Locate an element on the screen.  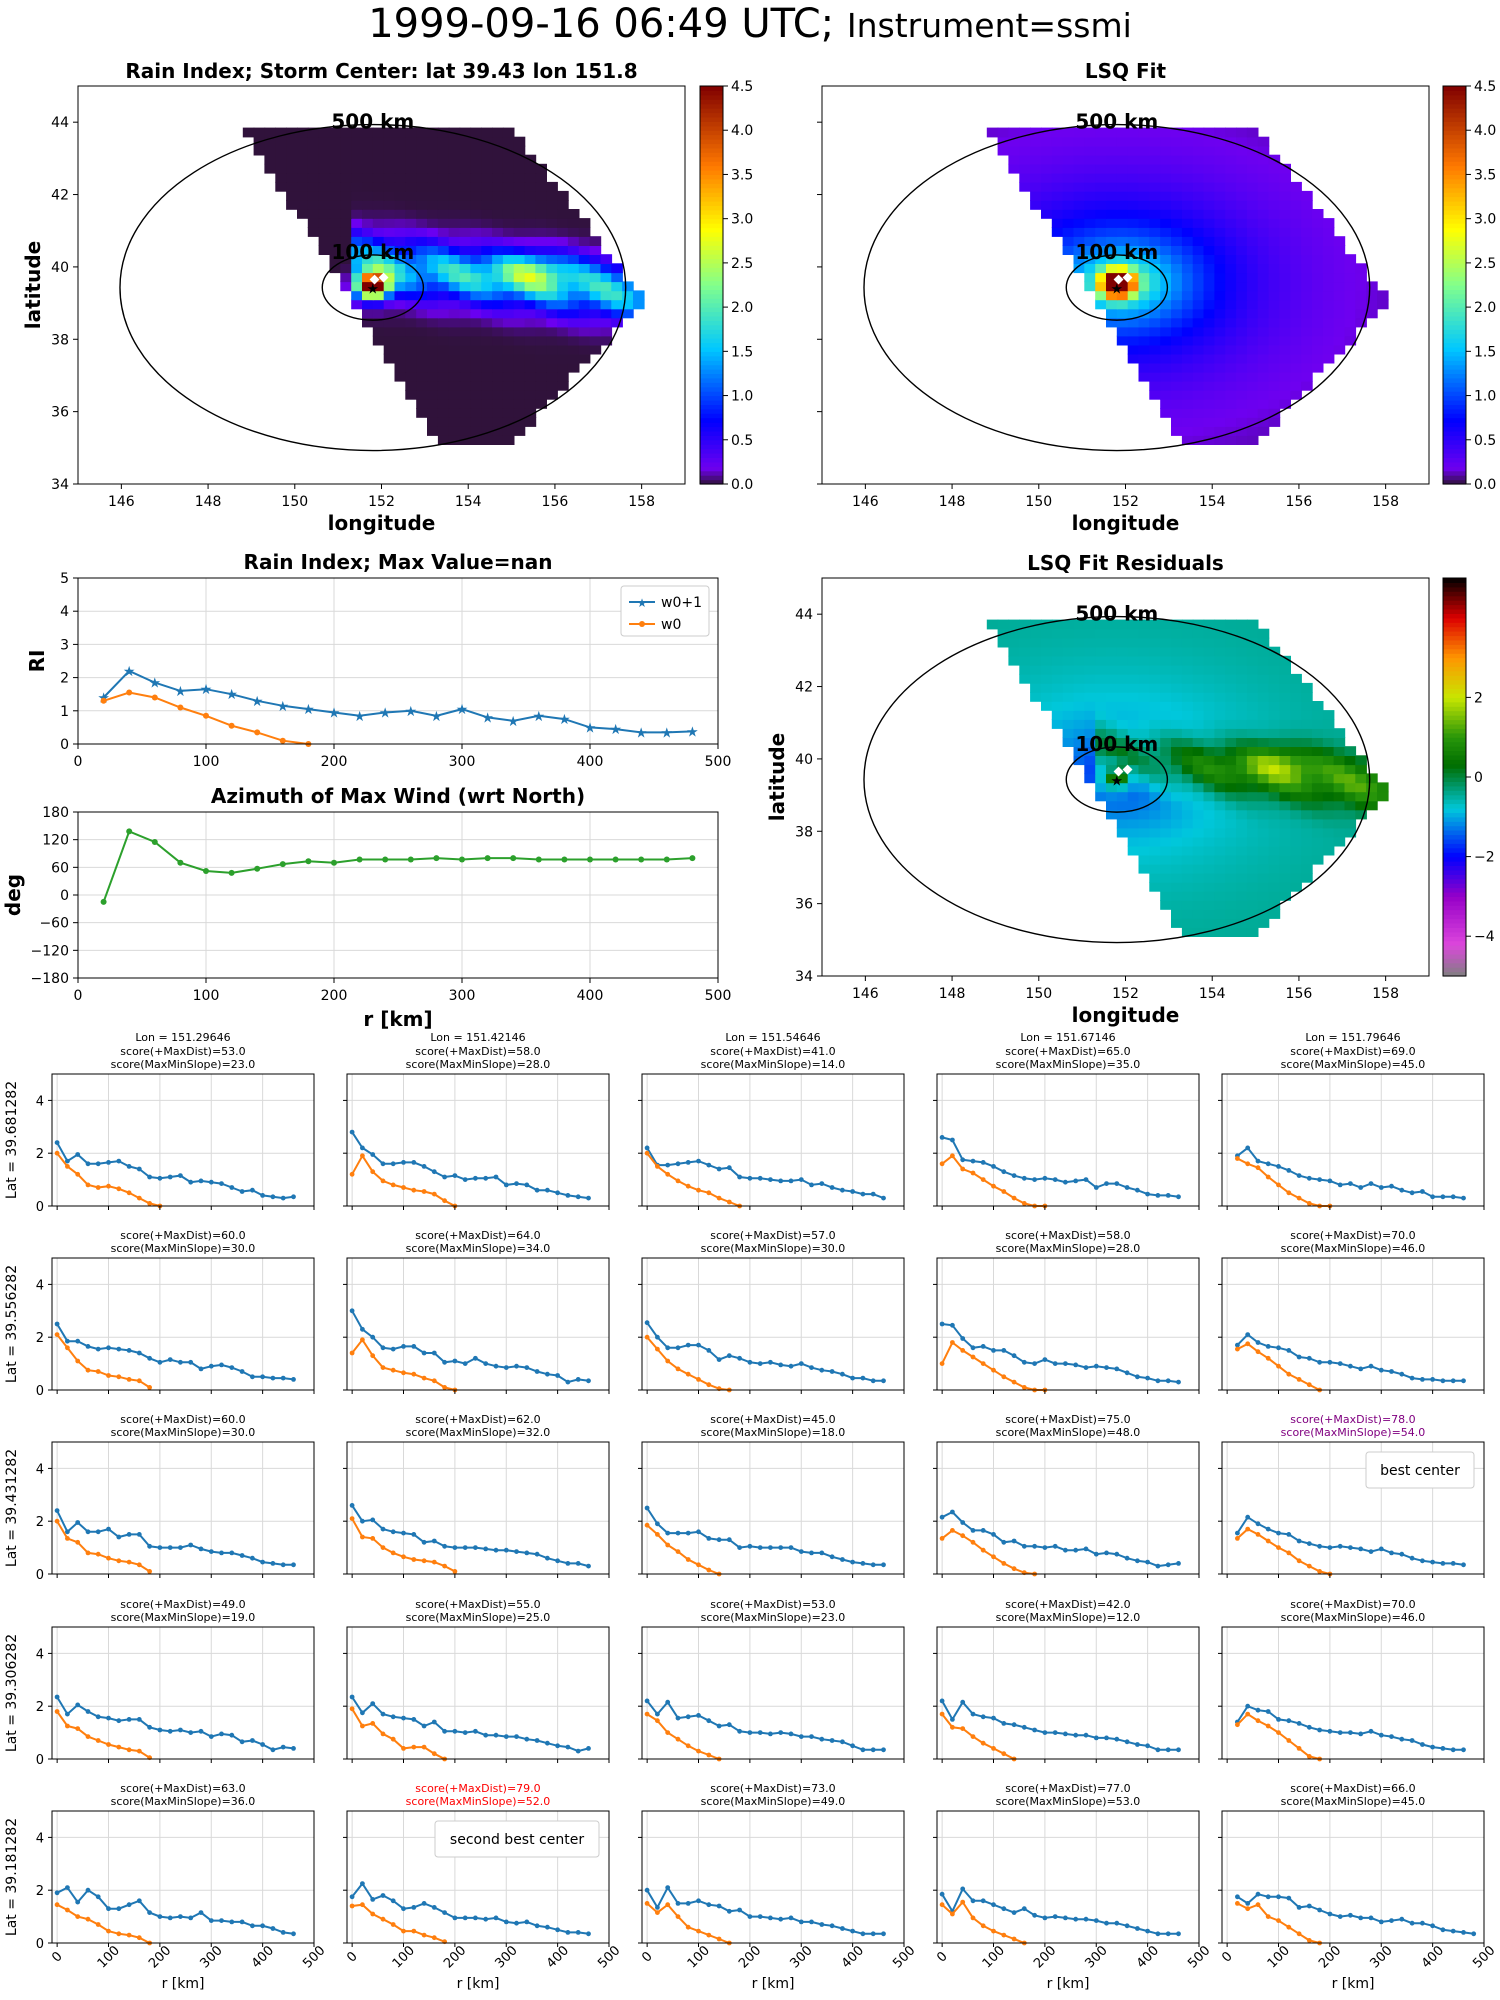
grid-r4-c1-point is located at coordinates (98, 1717).